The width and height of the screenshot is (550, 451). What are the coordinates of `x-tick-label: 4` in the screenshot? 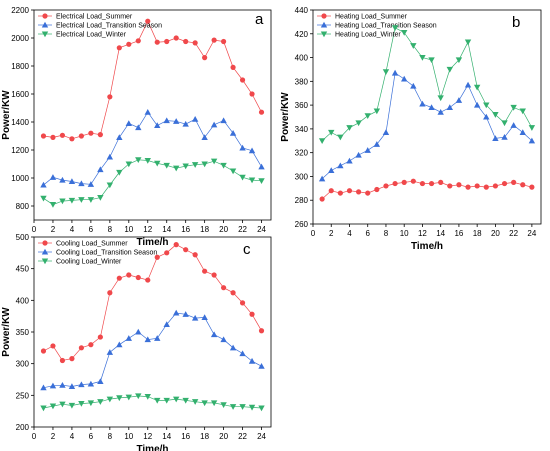 It's located at (349, 233).